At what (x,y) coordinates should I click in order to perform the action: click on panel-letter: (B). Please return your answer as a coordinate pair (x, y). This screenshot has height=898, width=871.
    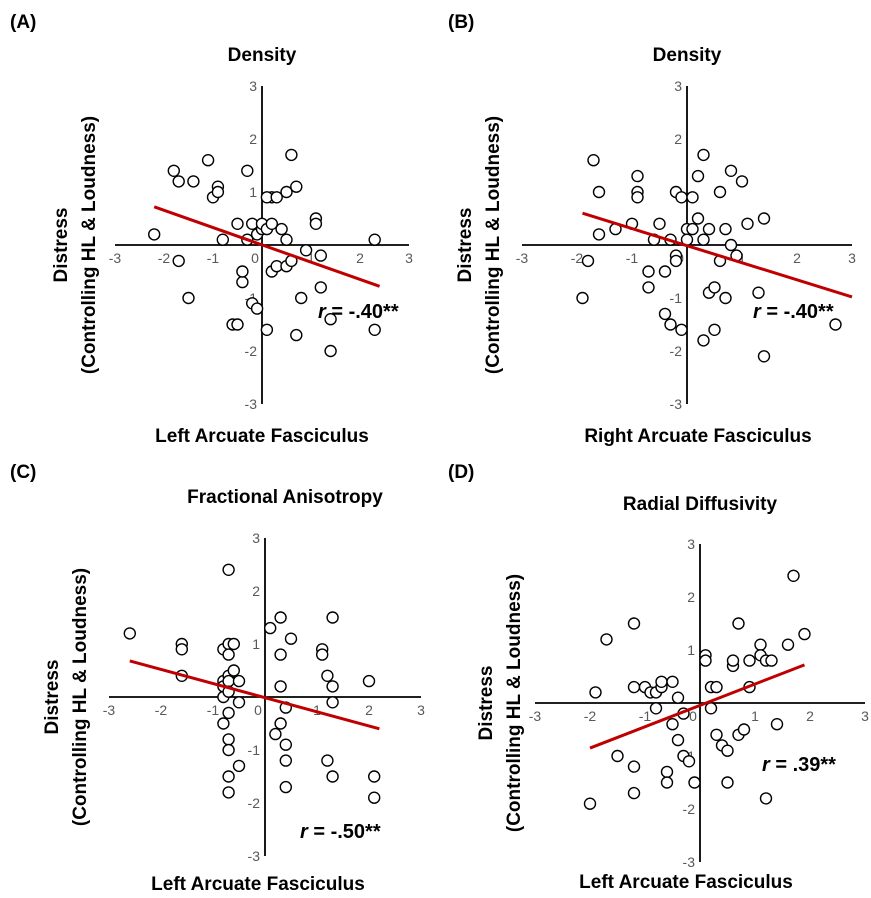
    Looking at the image, I should click on (461, 22).